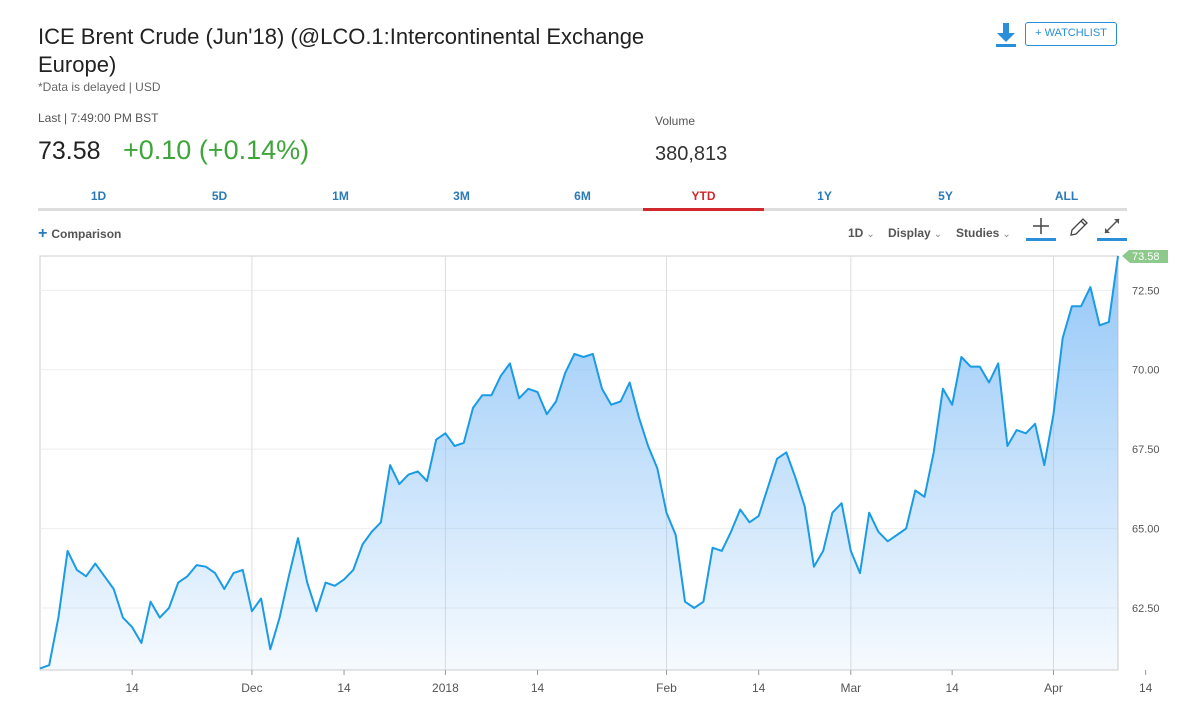  Describe the element at coordinates (703, 198) in the screenshot. I see `tab-ytd: YTD` at that location.